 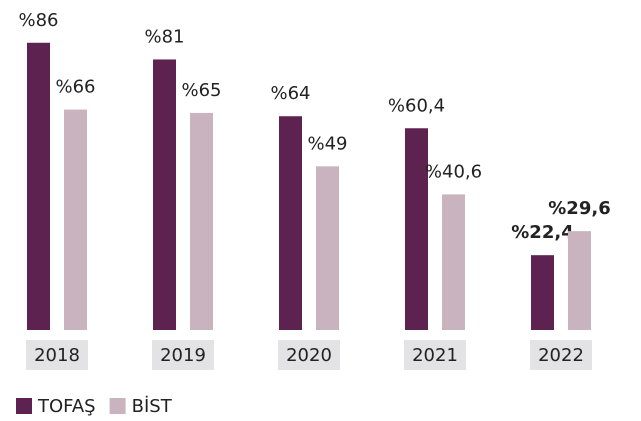 I want to click on x-tick-label: 2019, so click(x=183, y=355).